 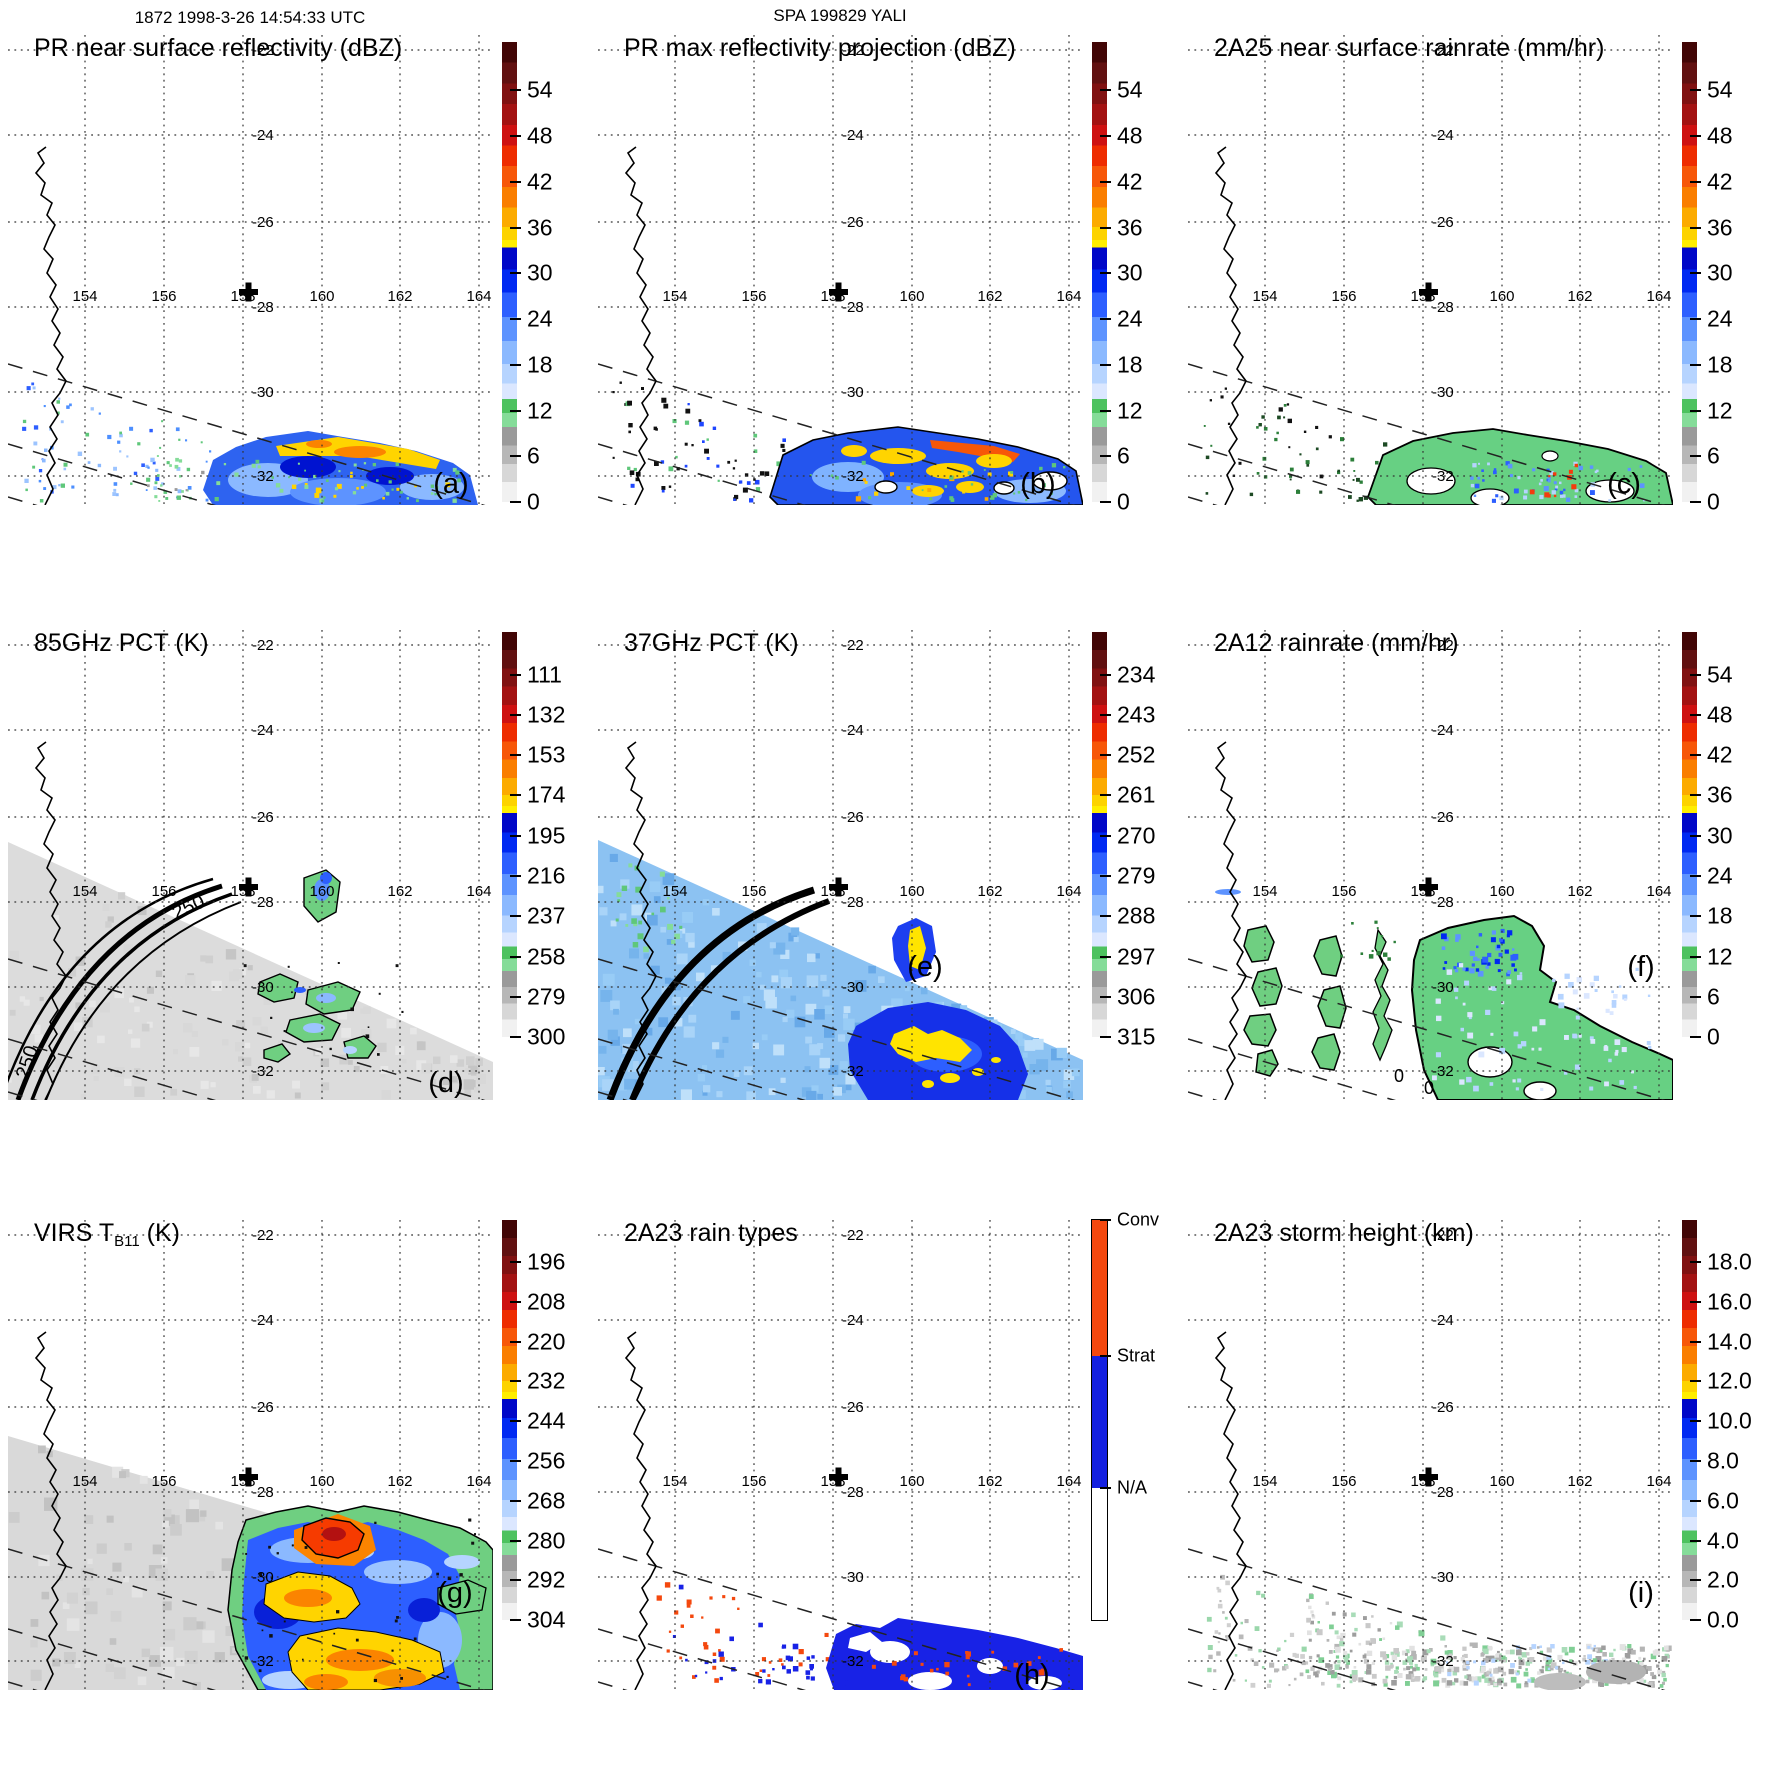 I want to click on lat-label: -22, so click(x=853, y=645).